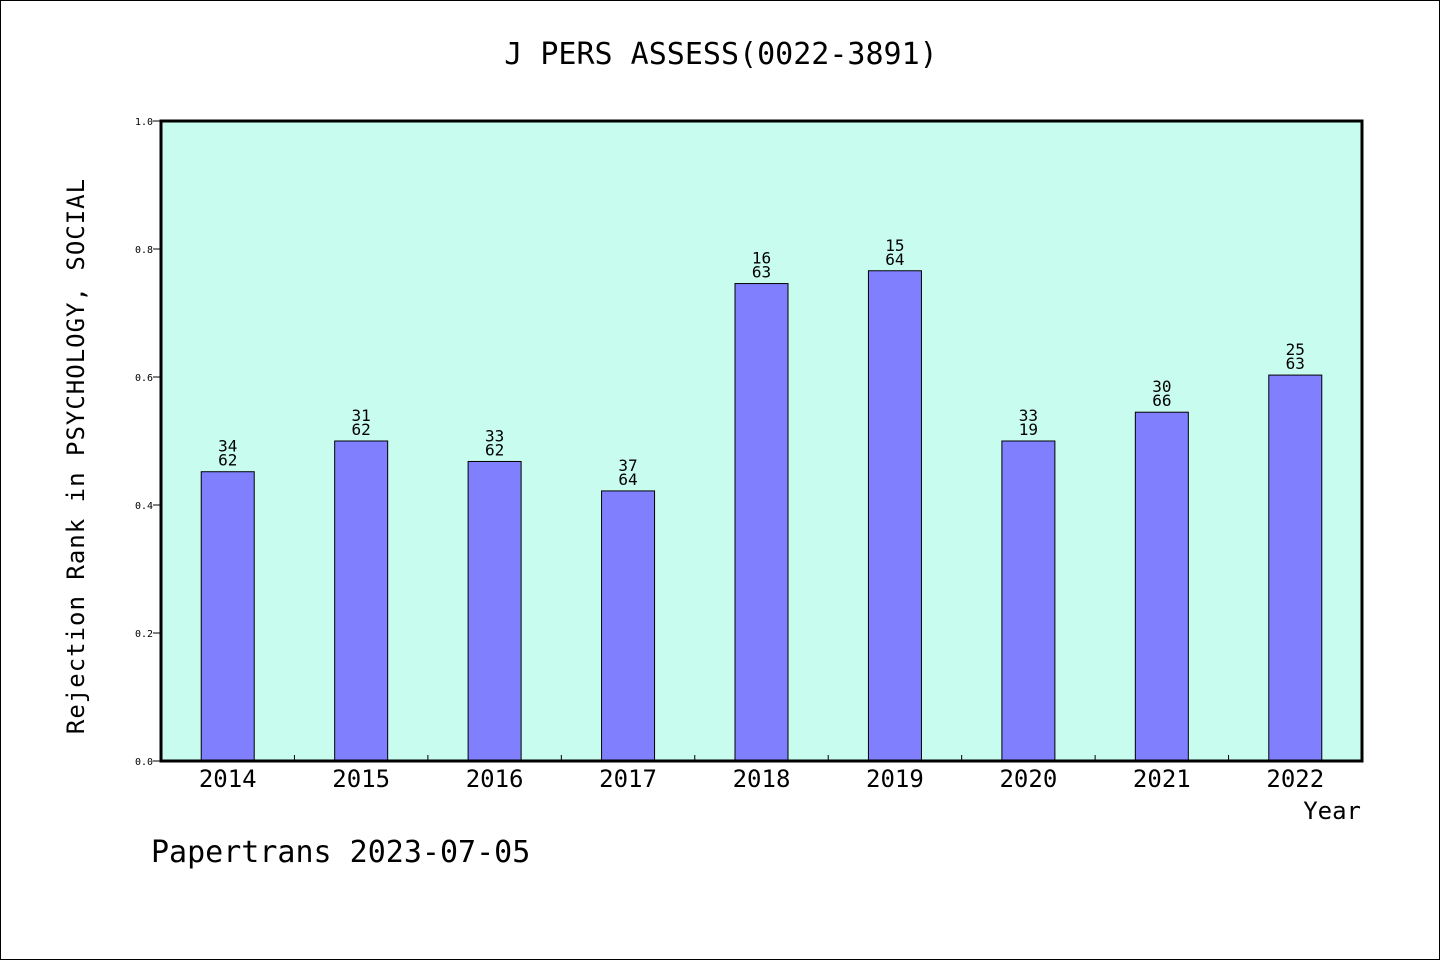 The height and width of the screenshot is (961, 1440). What do you see at coordinates (361, 779) in the screenshot?
I see `x-tick-label: 2015` at bounding box center [361, 779].